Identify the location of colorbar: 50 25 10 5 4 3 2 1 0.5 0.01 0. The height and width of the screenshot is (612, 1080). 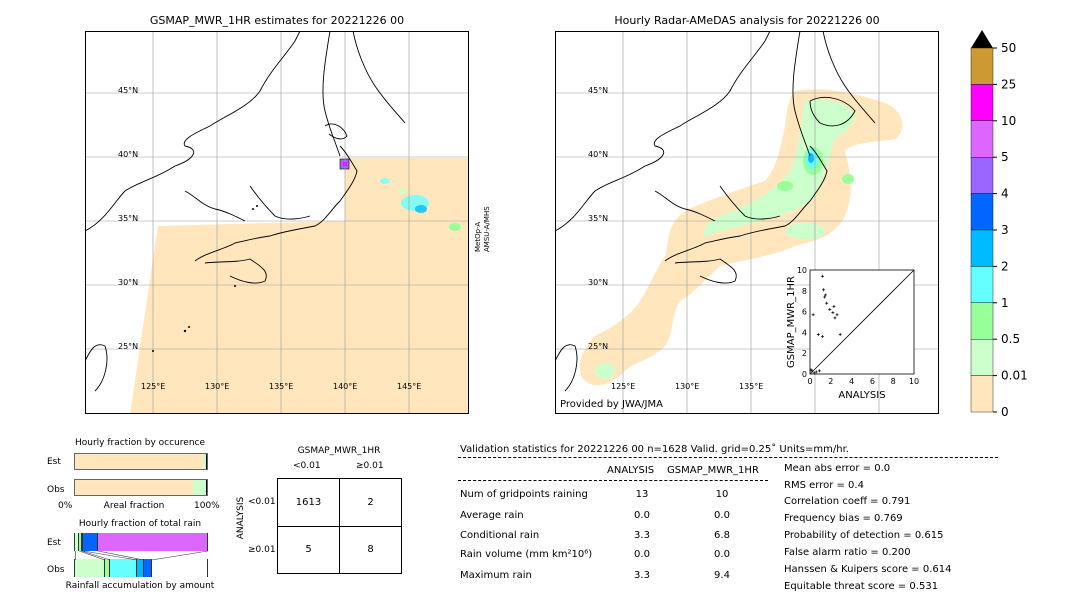
(999, 224).